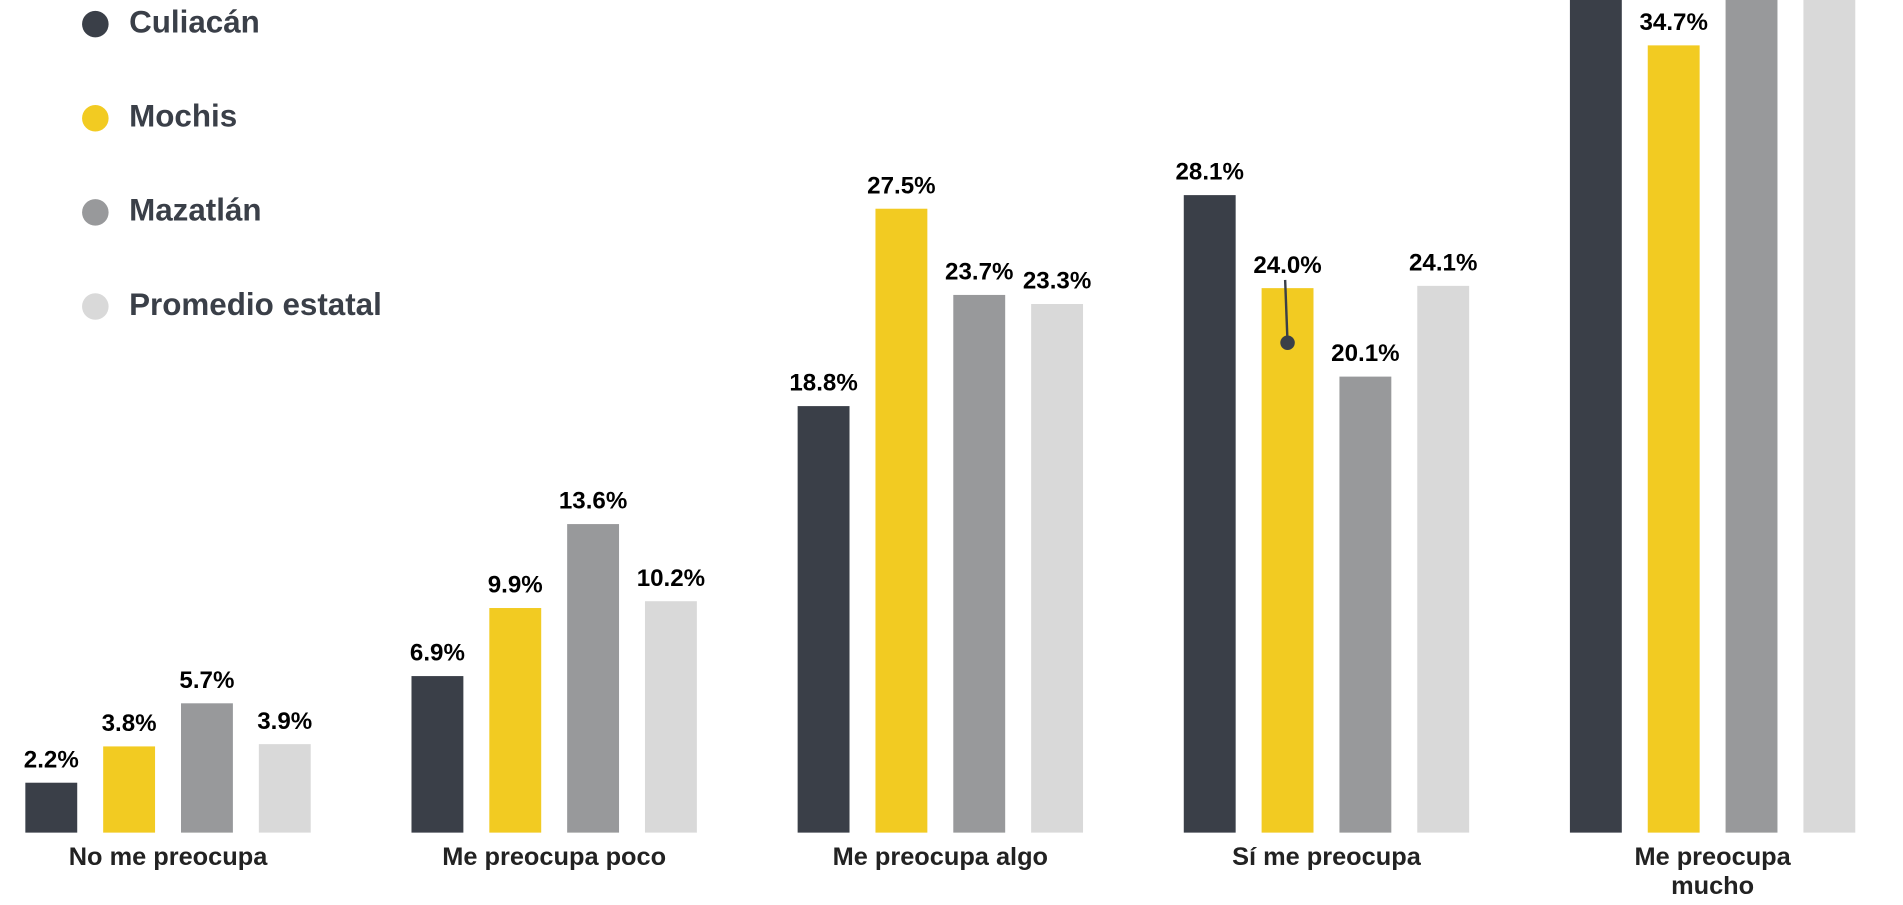 The width and height of the screenshot is (1903, 905). I want to click on value-label: 13.6%, so click(593, 501).